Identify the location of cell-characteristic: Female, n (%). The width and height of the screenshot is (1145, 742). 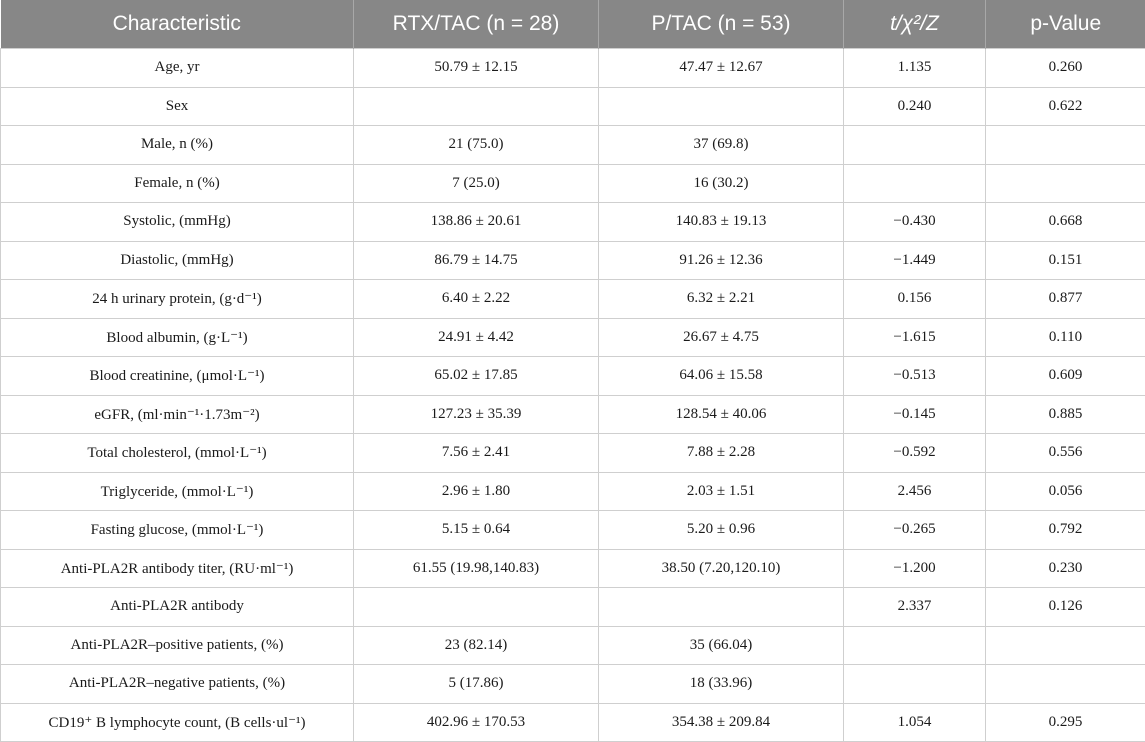
(177, 183).